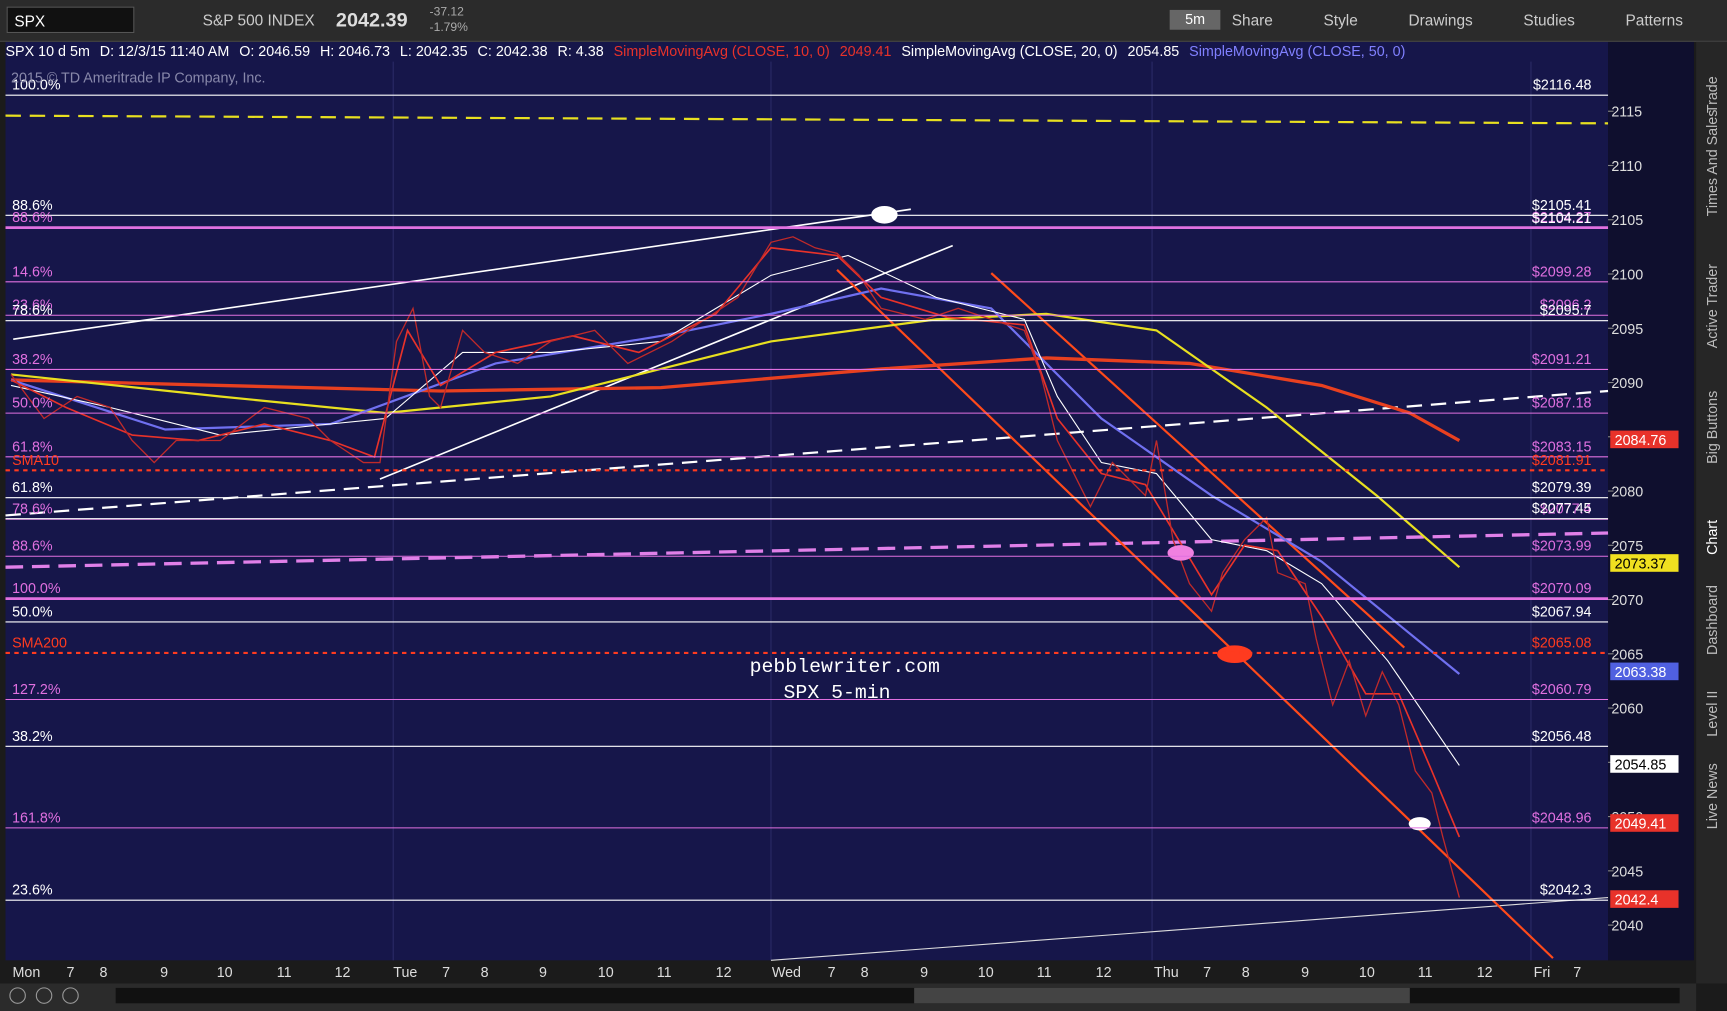 Image resolution: width=1727 pixels, height=1011 pixels. Describe the element at coordinates (1562, 360) in the screenshot. I see `level-price-label: $2091.21` at that location.